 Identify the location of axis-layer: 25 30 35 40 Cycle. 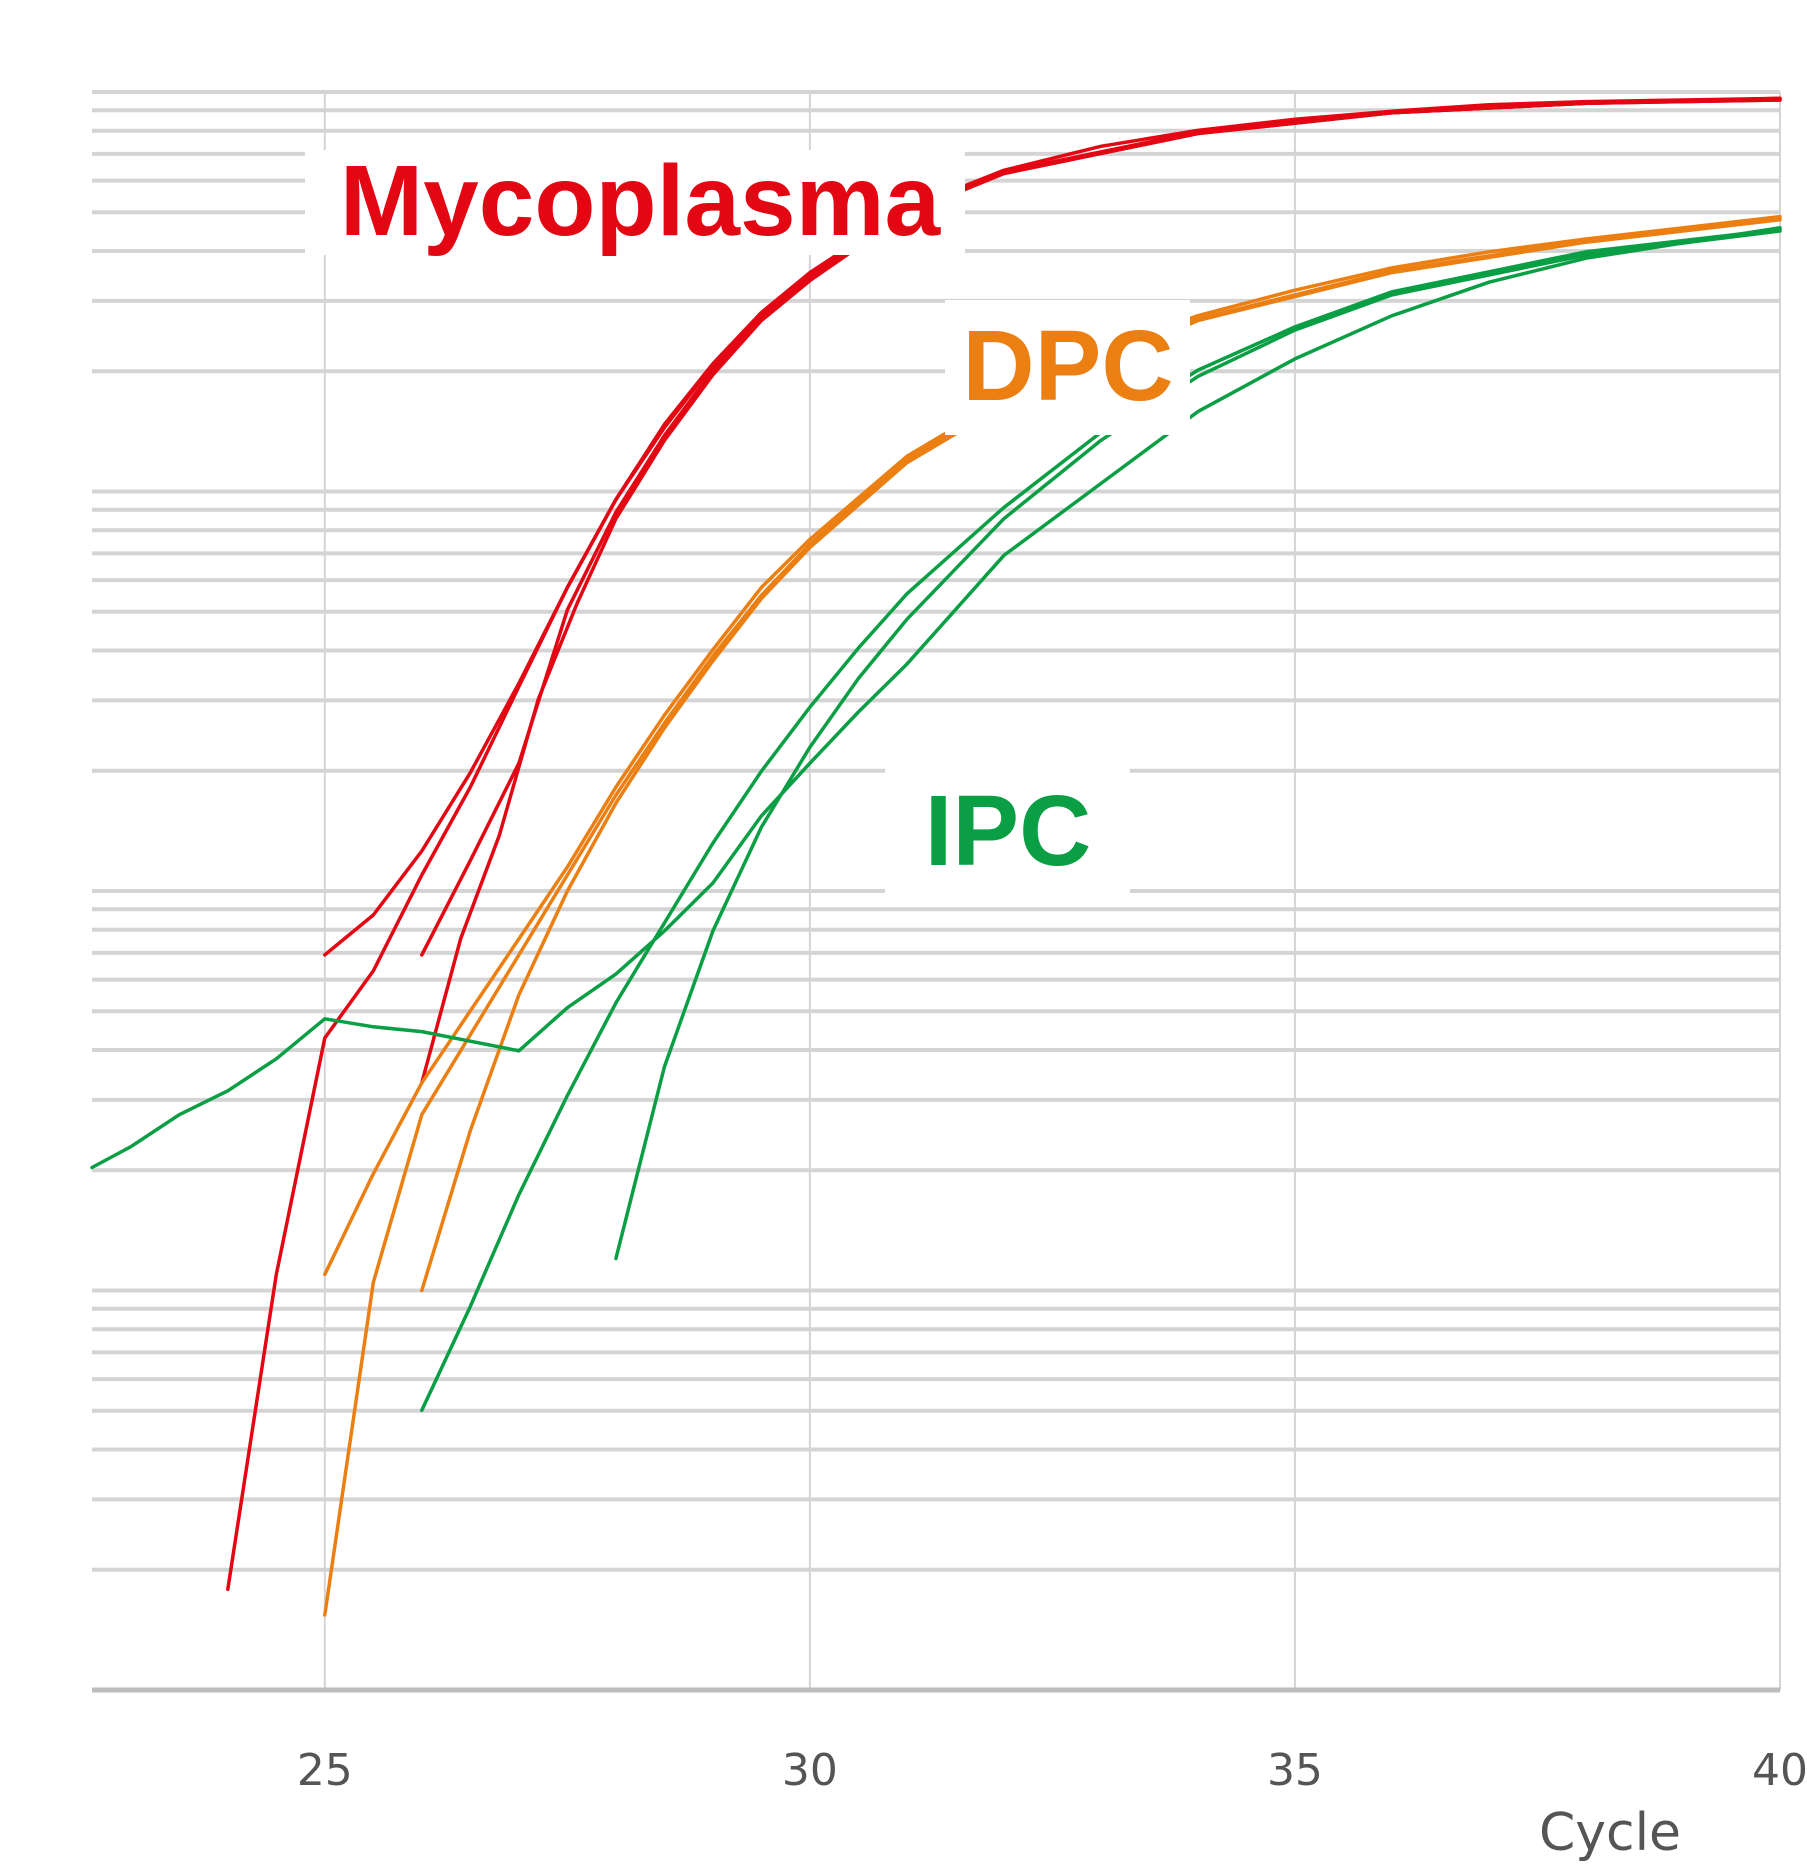
(949, 1775).